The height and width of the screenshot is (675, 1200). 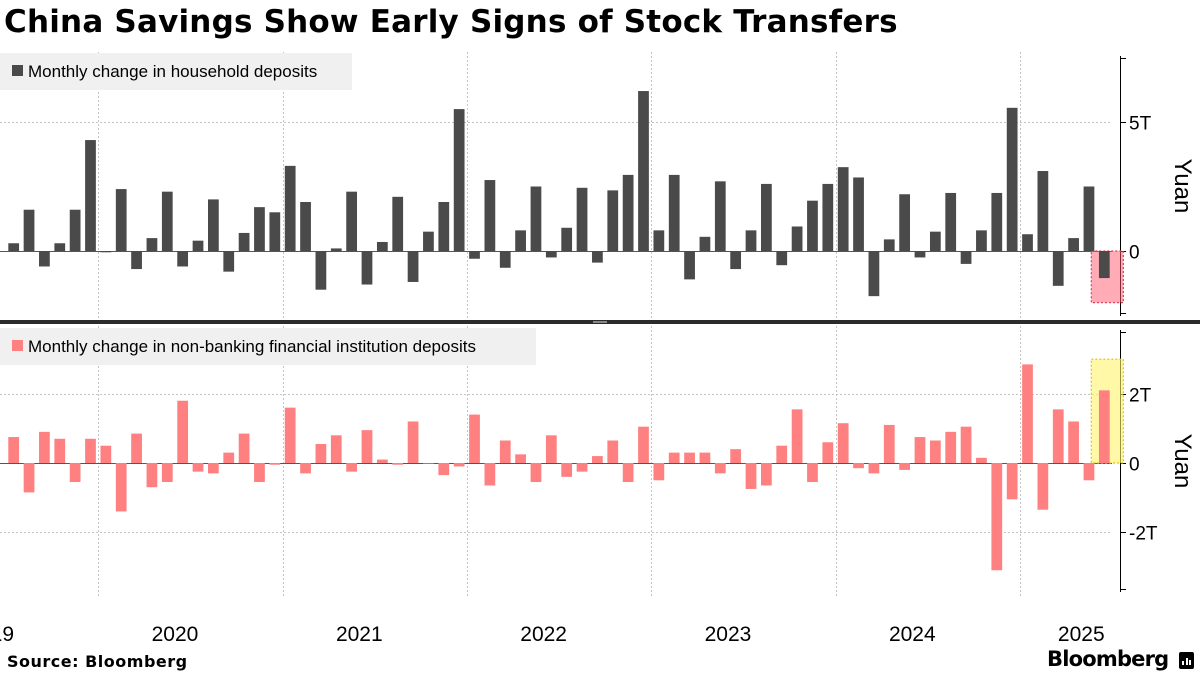 What do you see at coordinates (1140, 124) in the screenshot?
I see `y-tick-label: 5T` at bounding box center [1140, 124].